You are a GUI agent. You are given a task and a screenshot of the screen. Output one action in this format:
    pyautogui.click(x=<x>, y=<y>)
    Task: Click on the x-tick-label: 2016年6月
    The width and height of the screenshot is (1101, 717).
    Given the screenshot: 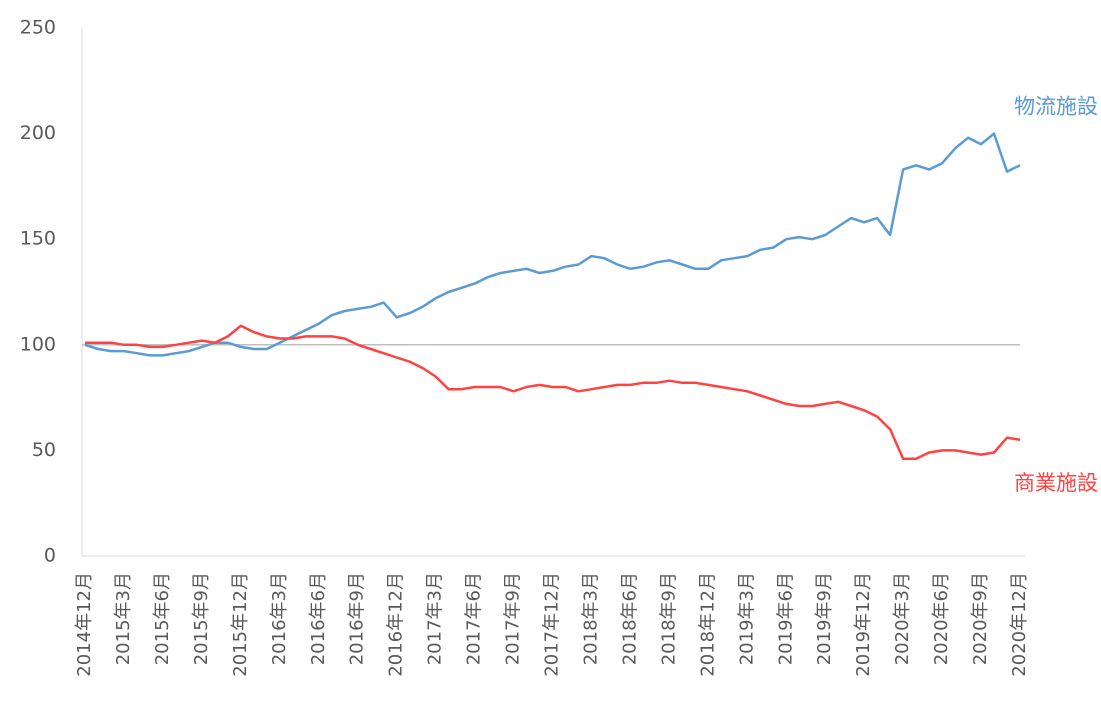 What is the action you would take?
    pyautogui.click(x=318, y=618)
    